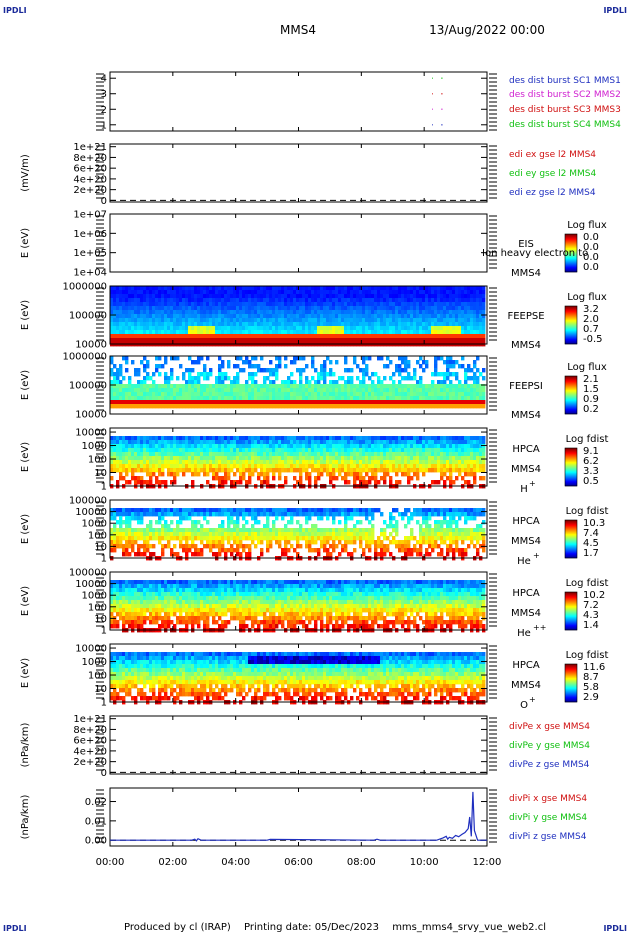  I want to click on colorbar-label: 2.0, so click(591, 319).